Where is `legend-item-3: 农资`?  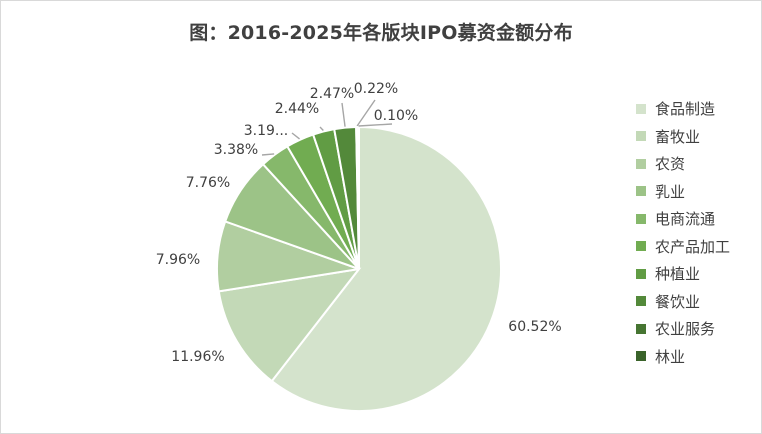 legend-item-3: 农资 is located at coordinates (698, 164).